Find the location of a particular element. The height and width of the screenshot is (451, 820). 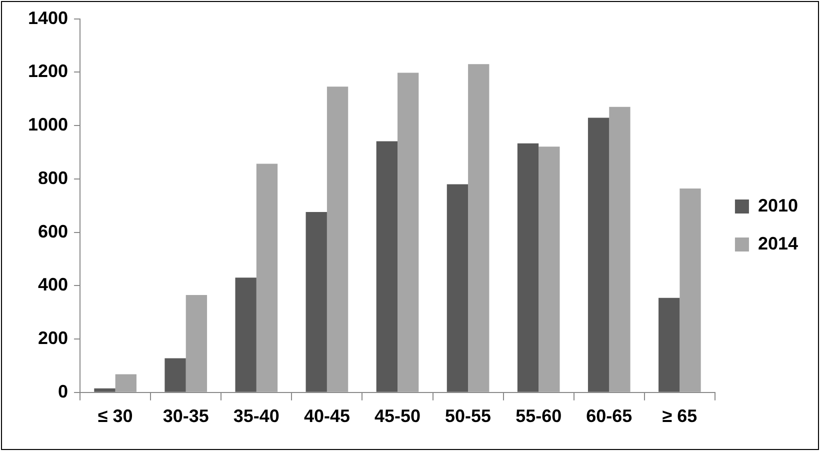

y-tick-label: 1400 is located at coordinates (48, 18).